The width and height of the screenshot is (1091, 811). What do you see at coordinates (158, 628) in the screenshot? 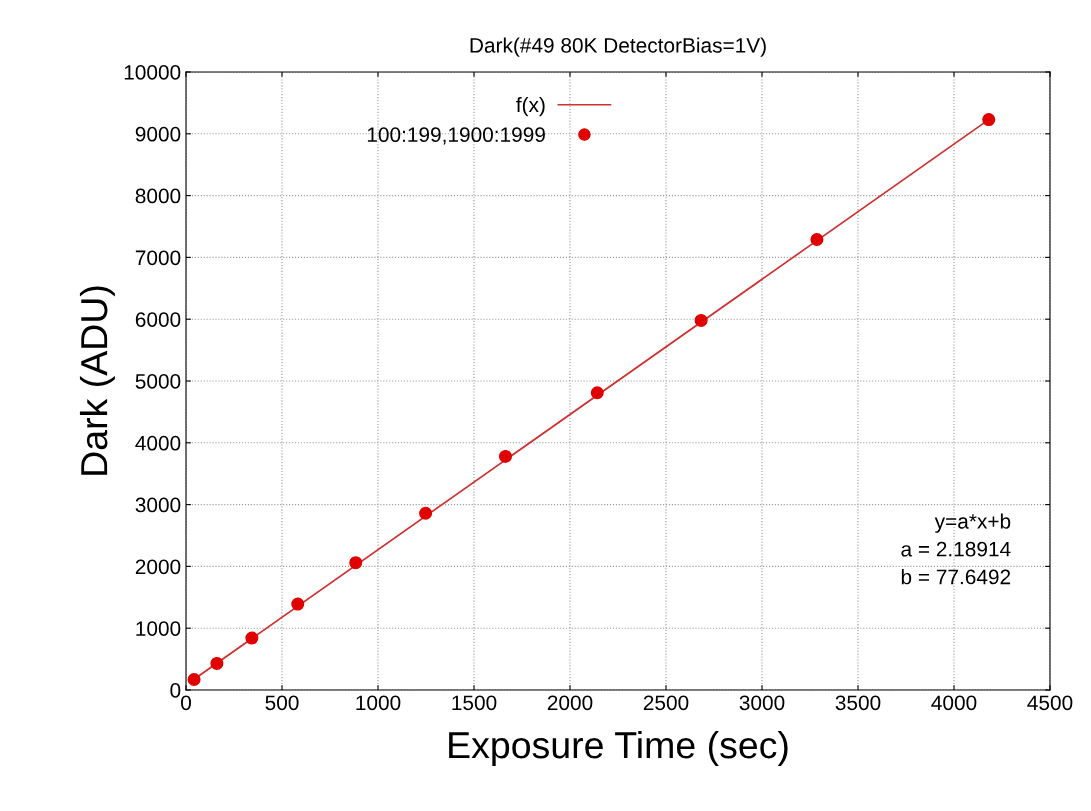
I see `y-tick-label: 1000` at bounding box center [158, 628].